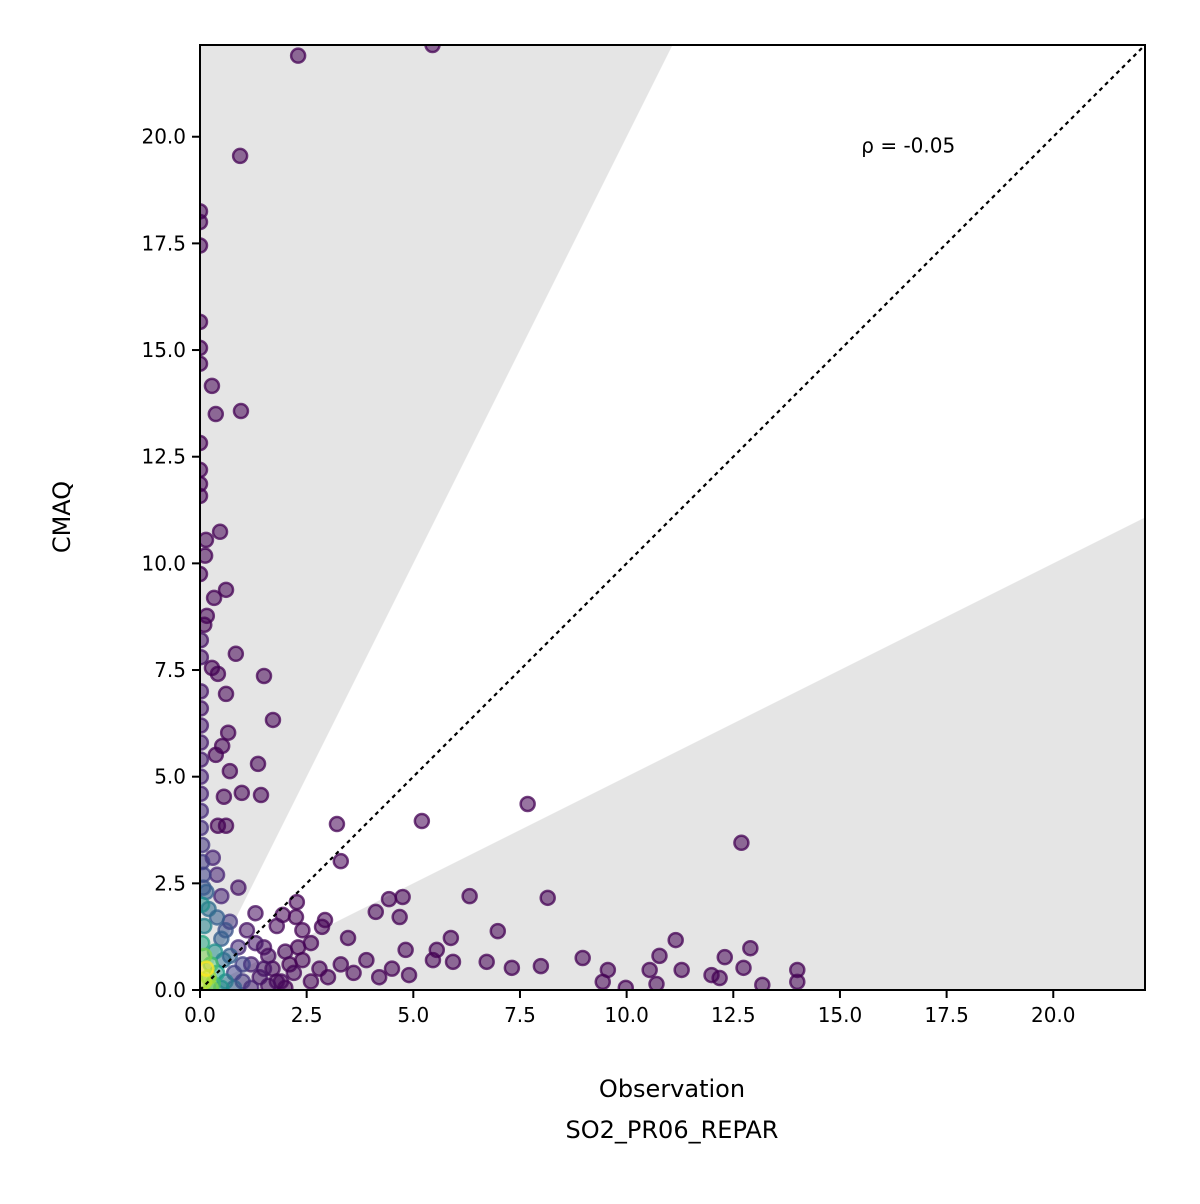  I want to click on x-tick-label: 7.5, so click(520, 1015).